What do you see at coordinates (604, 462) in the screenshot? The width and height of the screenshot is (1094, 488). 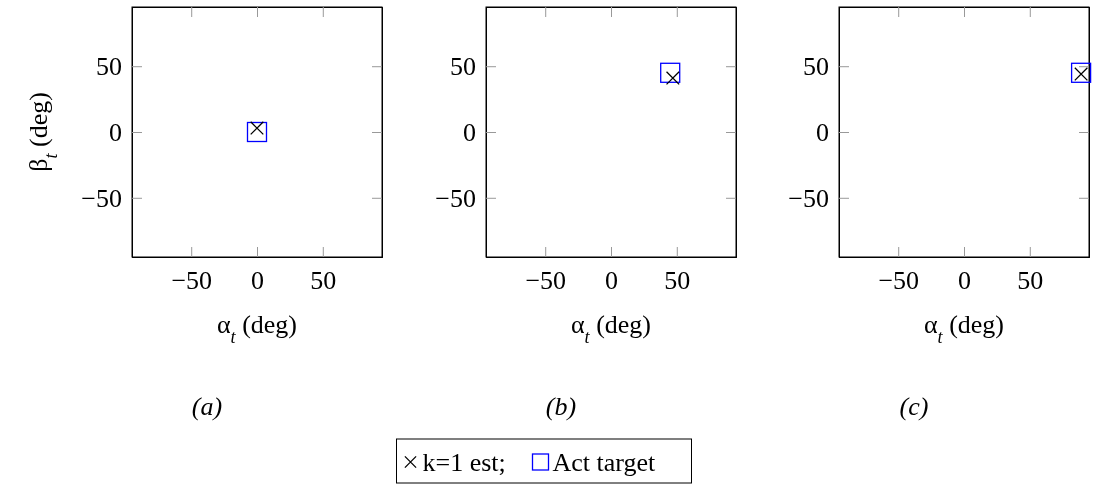 I see `legend-label: Act target` at bounding box center [604, 462].